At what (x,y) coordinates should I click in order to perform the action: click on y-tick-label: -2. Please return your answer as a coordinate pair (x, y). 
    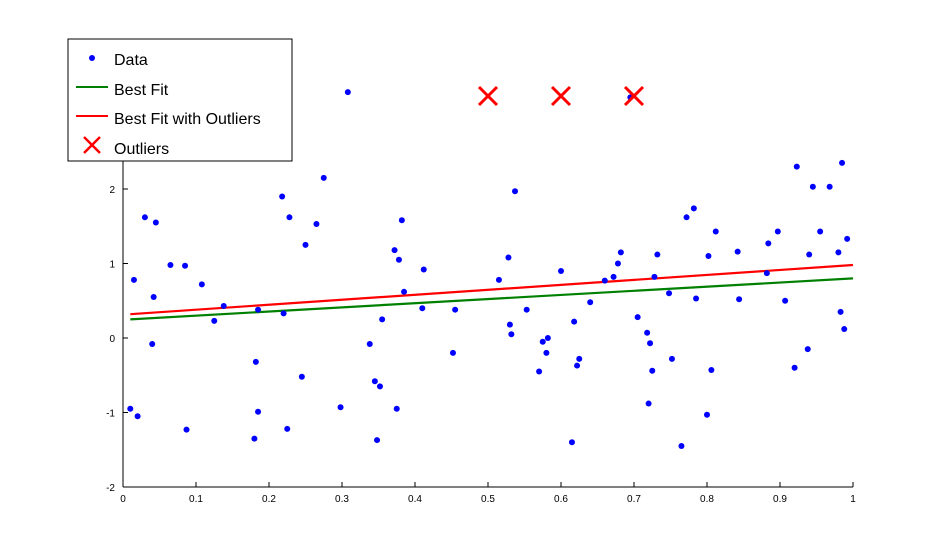
    Looking at the image, I should click on (110, 488).